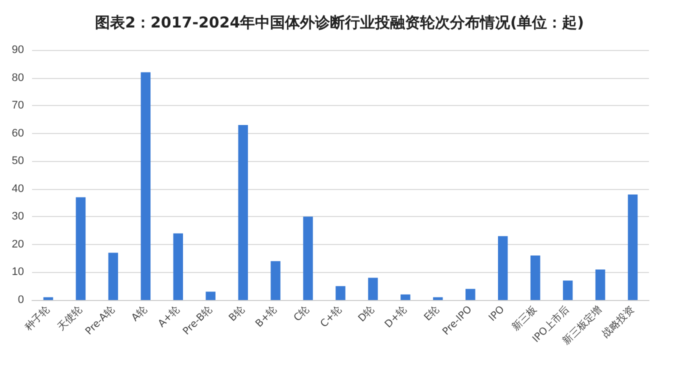 The height and width of the screenshot is (375, 679). What do you see at coordinates (18, 133) in the screenshot?
I see `y-tick-label: 60` at bounding box center [18, 133].